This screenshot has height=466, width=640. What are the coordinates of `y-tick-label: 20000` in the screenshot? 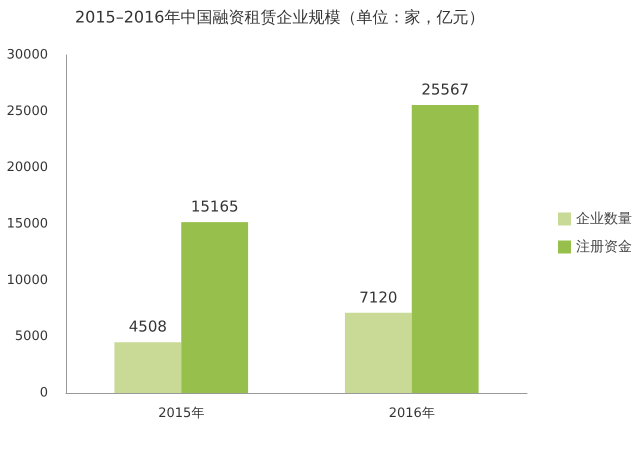 It's located at (27, 168).